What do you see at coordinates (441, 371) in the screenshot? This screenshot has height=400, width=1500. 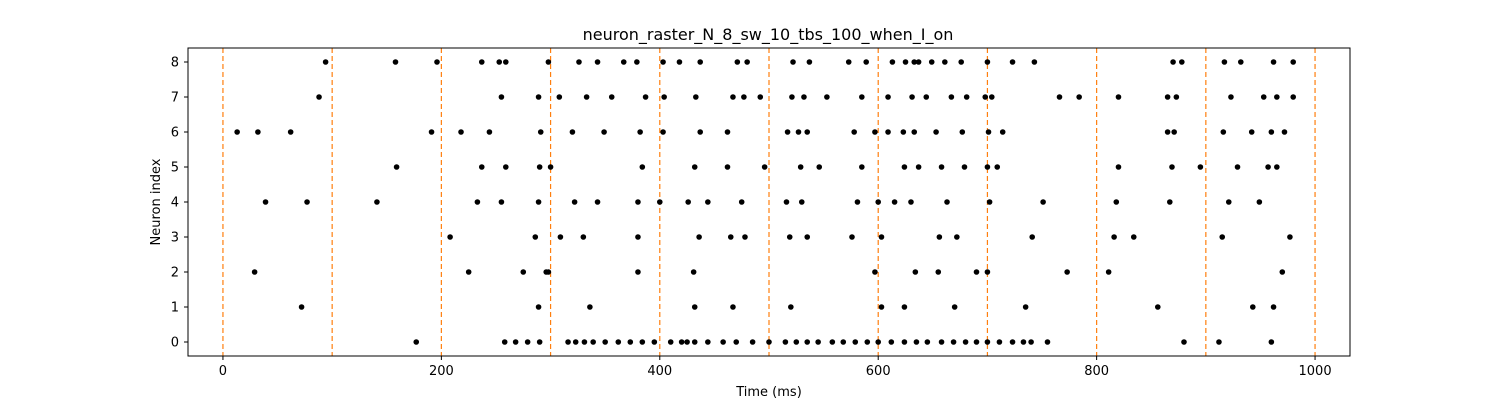 I see `x-tick-label-1: 200` at bounding box center [441, 371].